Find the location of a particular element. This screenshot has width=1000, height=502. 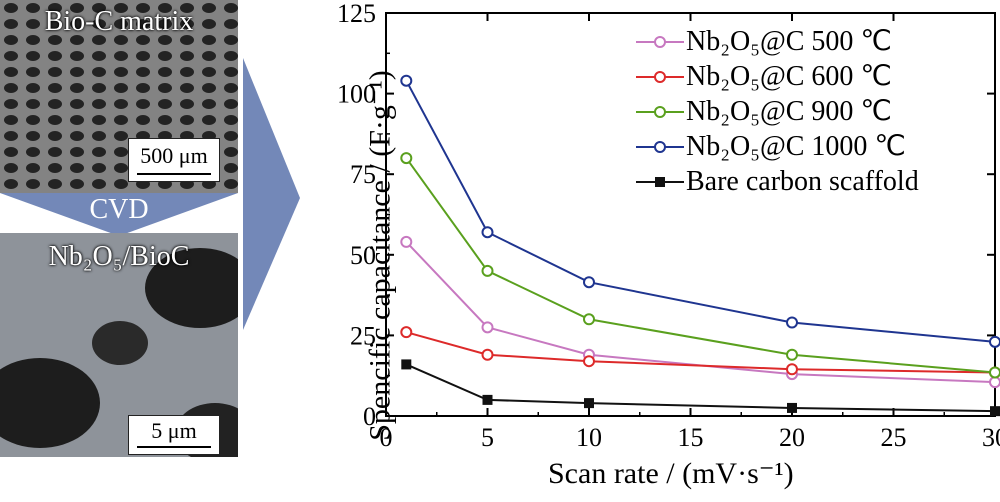

legend-label: Bare carbon scaffold is located at coordinates (802, 181).